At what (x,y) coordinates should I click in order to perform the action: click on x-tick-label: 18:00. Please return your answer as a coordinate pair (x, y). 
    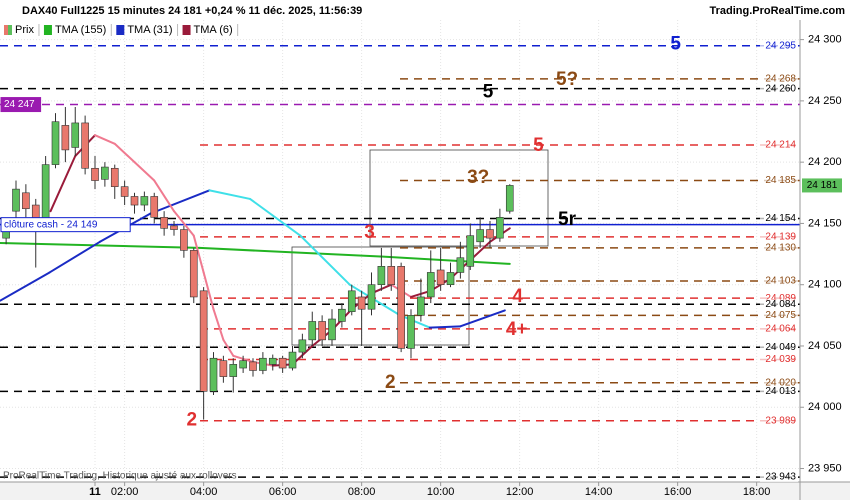
    Looking at the image, I should click on (757, 492).